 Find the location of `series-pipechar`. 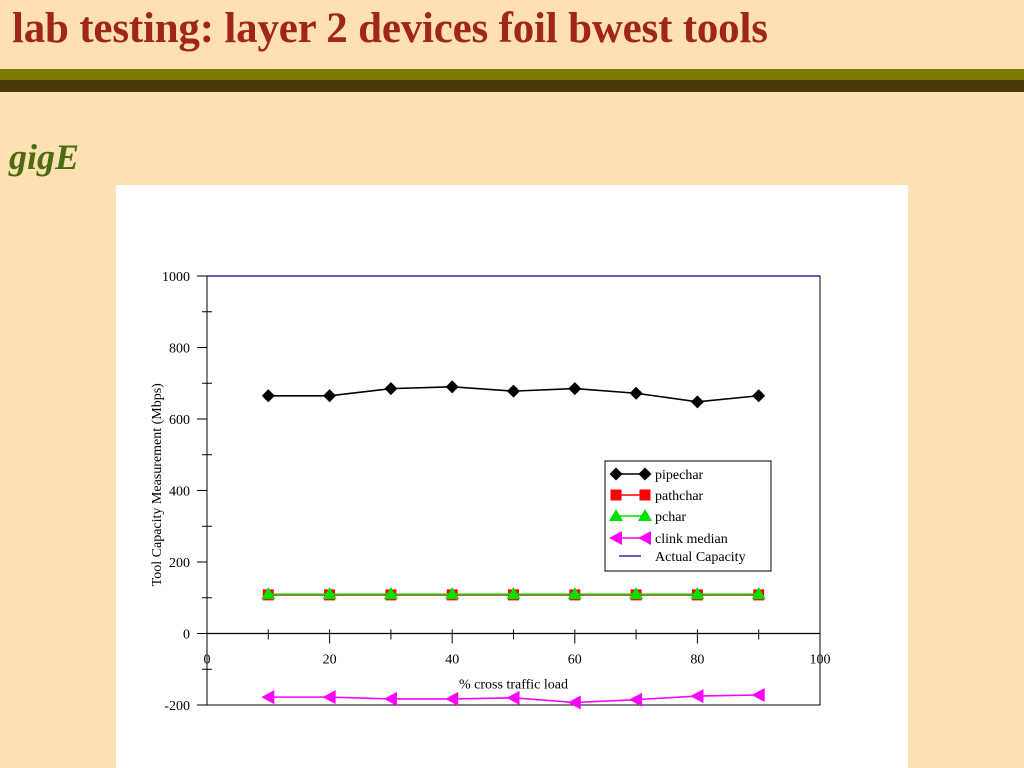

series-pipechar is located at coordinates (513, 394).